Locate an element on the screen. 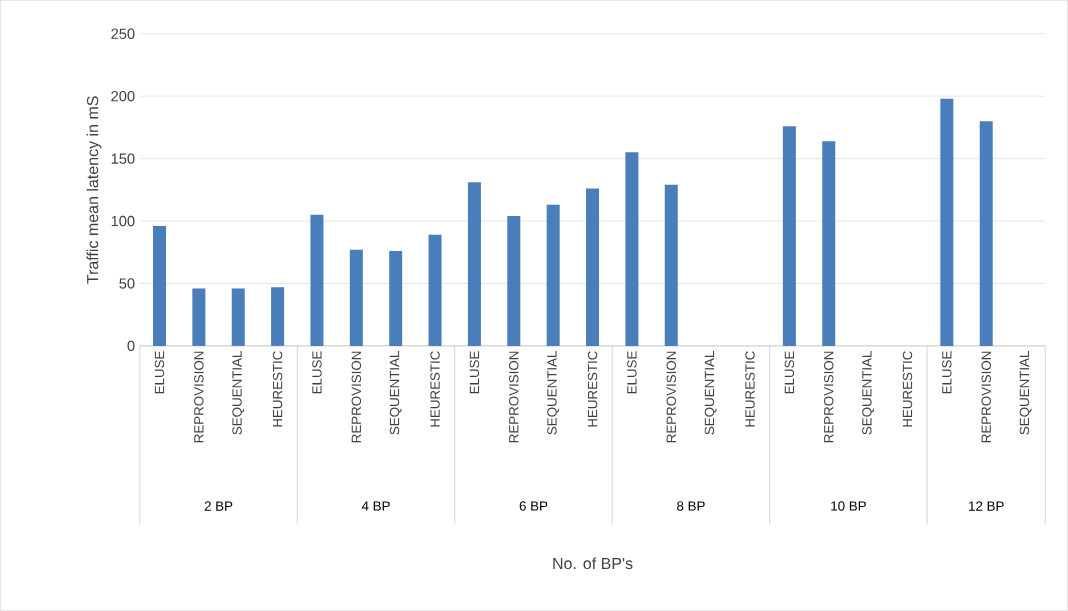  text: 6 BP is located at coordinates (533, 506).